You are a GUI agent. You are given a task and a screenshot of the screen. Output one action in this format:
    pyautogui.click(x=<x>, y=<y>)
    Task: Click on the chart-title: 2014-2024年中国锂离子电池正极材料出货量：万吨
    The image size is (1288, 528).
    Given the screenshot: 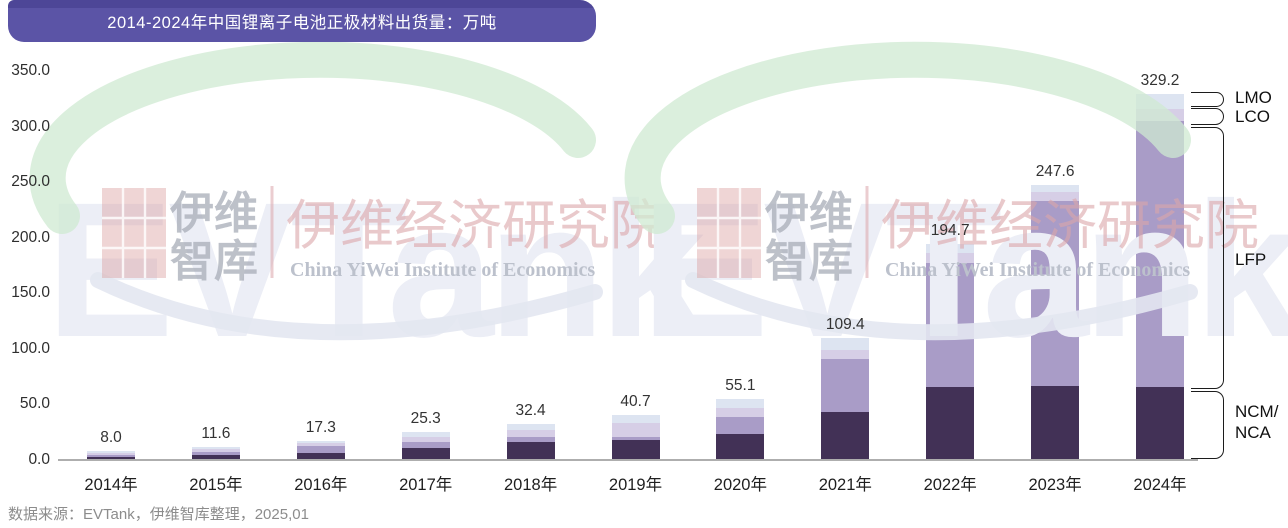 What is the action you would take?
    pyautogui.click(x=302, y=23)
    